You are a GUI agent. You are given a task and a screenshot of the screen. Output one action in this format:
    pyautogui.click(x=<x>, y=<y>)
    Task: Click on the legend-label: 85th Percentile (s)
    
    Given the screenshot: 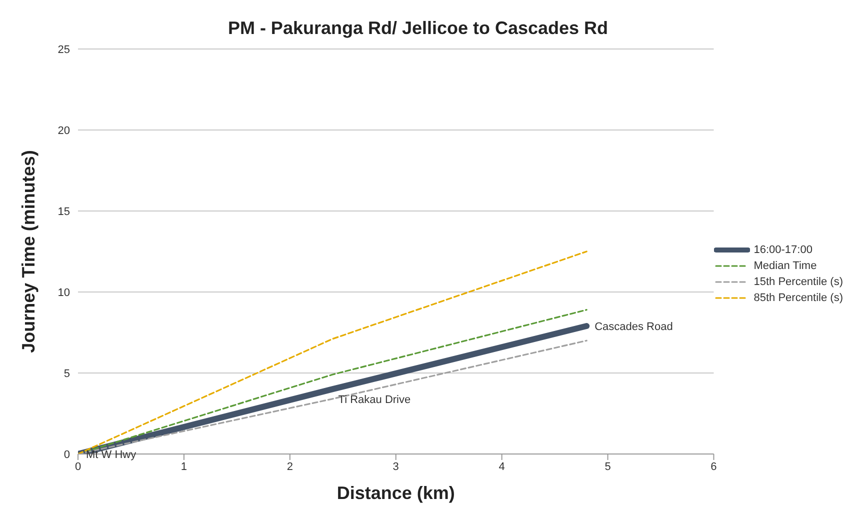 What is the action you would take?
    pyautogui.click(x=798, y=298)
    